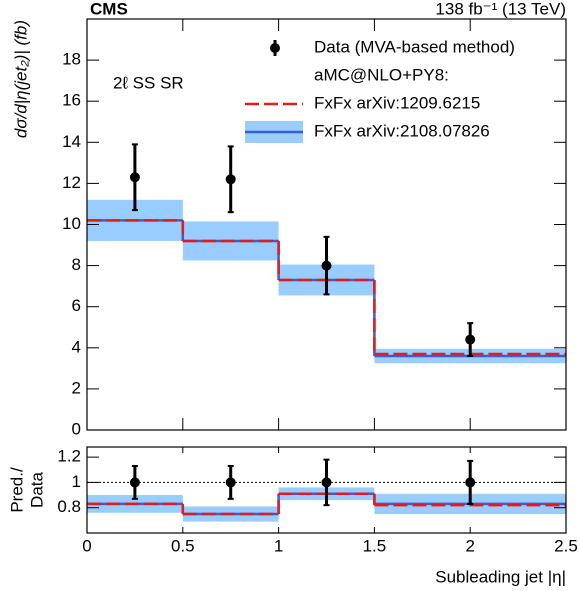 This screenshot has height=591, width=580. I want to click on y-tick-label: 0.8, so click(69, 506).